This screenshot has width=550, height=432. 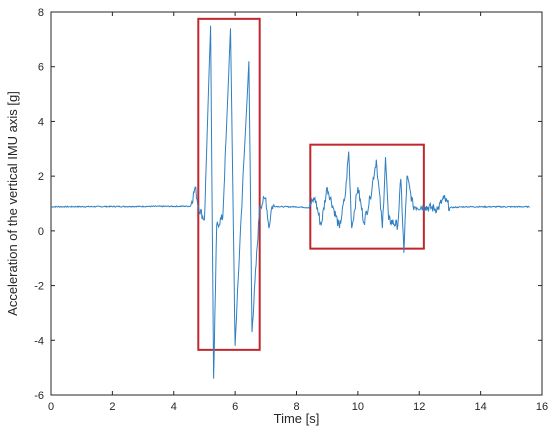 I want to click on y-tick-label: -4, so click(x=39, y=341).